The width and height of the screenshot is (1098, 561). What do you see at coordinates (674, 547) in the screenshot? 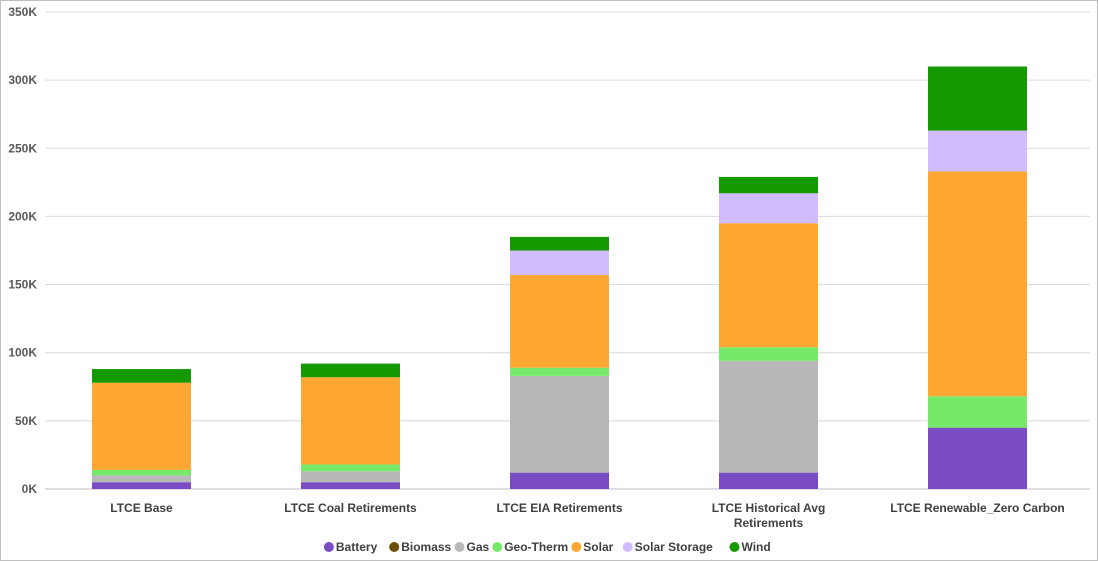
I see `legend-label: Solar Storage` at bounding box center [674, 547].